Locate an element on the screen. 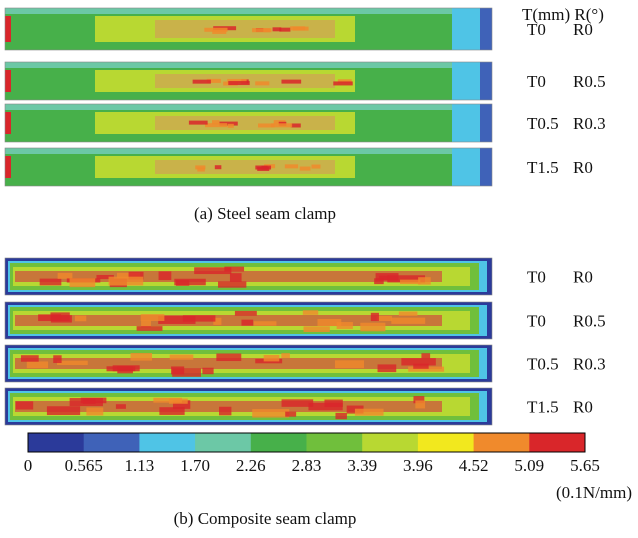 This screenshot has width=638, height=538. colorbar-tick-label: 5.65 is located at coordinates (585, 465).